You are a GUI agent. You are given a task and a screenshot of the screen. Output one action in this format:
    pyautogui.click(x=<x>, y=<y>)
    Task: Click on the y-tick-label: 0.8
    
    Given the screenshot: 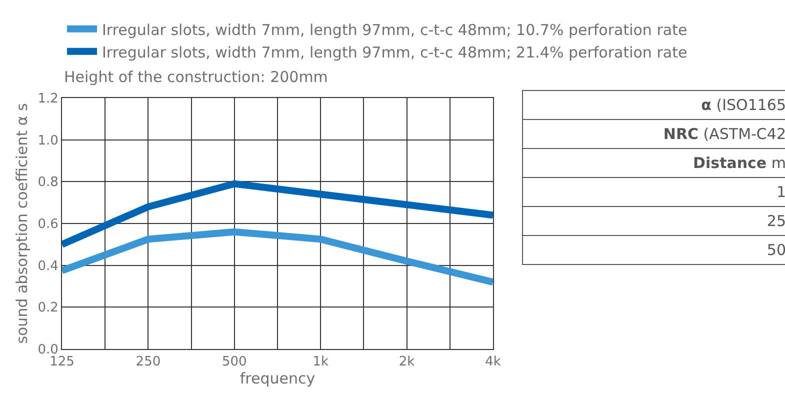 What is the action you would take?
    pyautogui.click(x=48, y=182)
    